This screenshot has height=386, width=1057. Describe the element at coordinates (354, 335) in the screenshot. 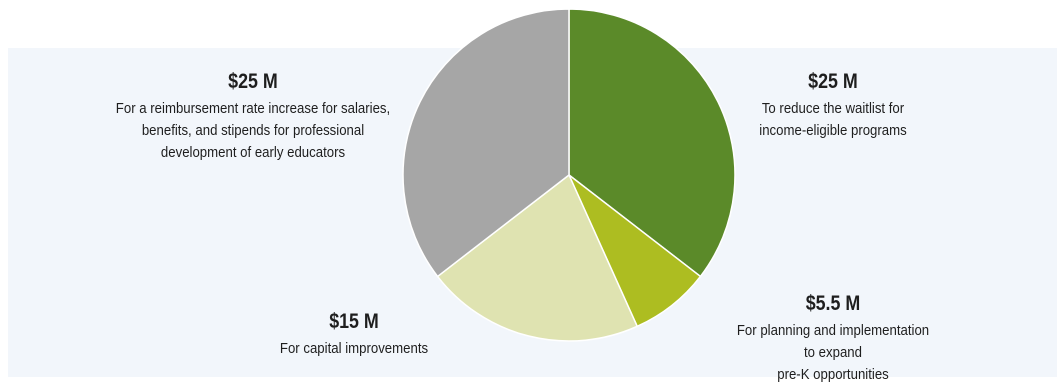

I see `callout-capital: $15 M For capital improvements` at that location.